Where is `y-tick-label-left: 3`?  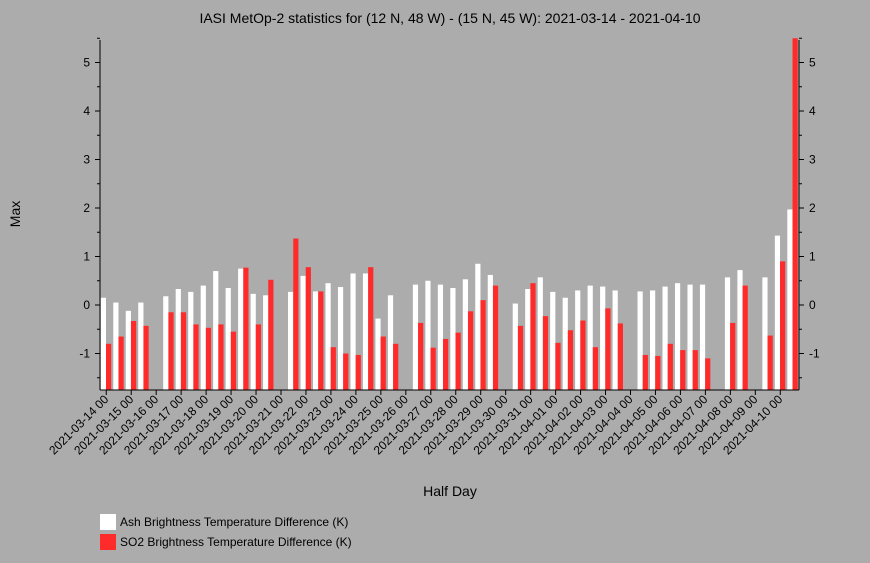
y-tick-label-left: 3 is located at coordinates (86, 160).